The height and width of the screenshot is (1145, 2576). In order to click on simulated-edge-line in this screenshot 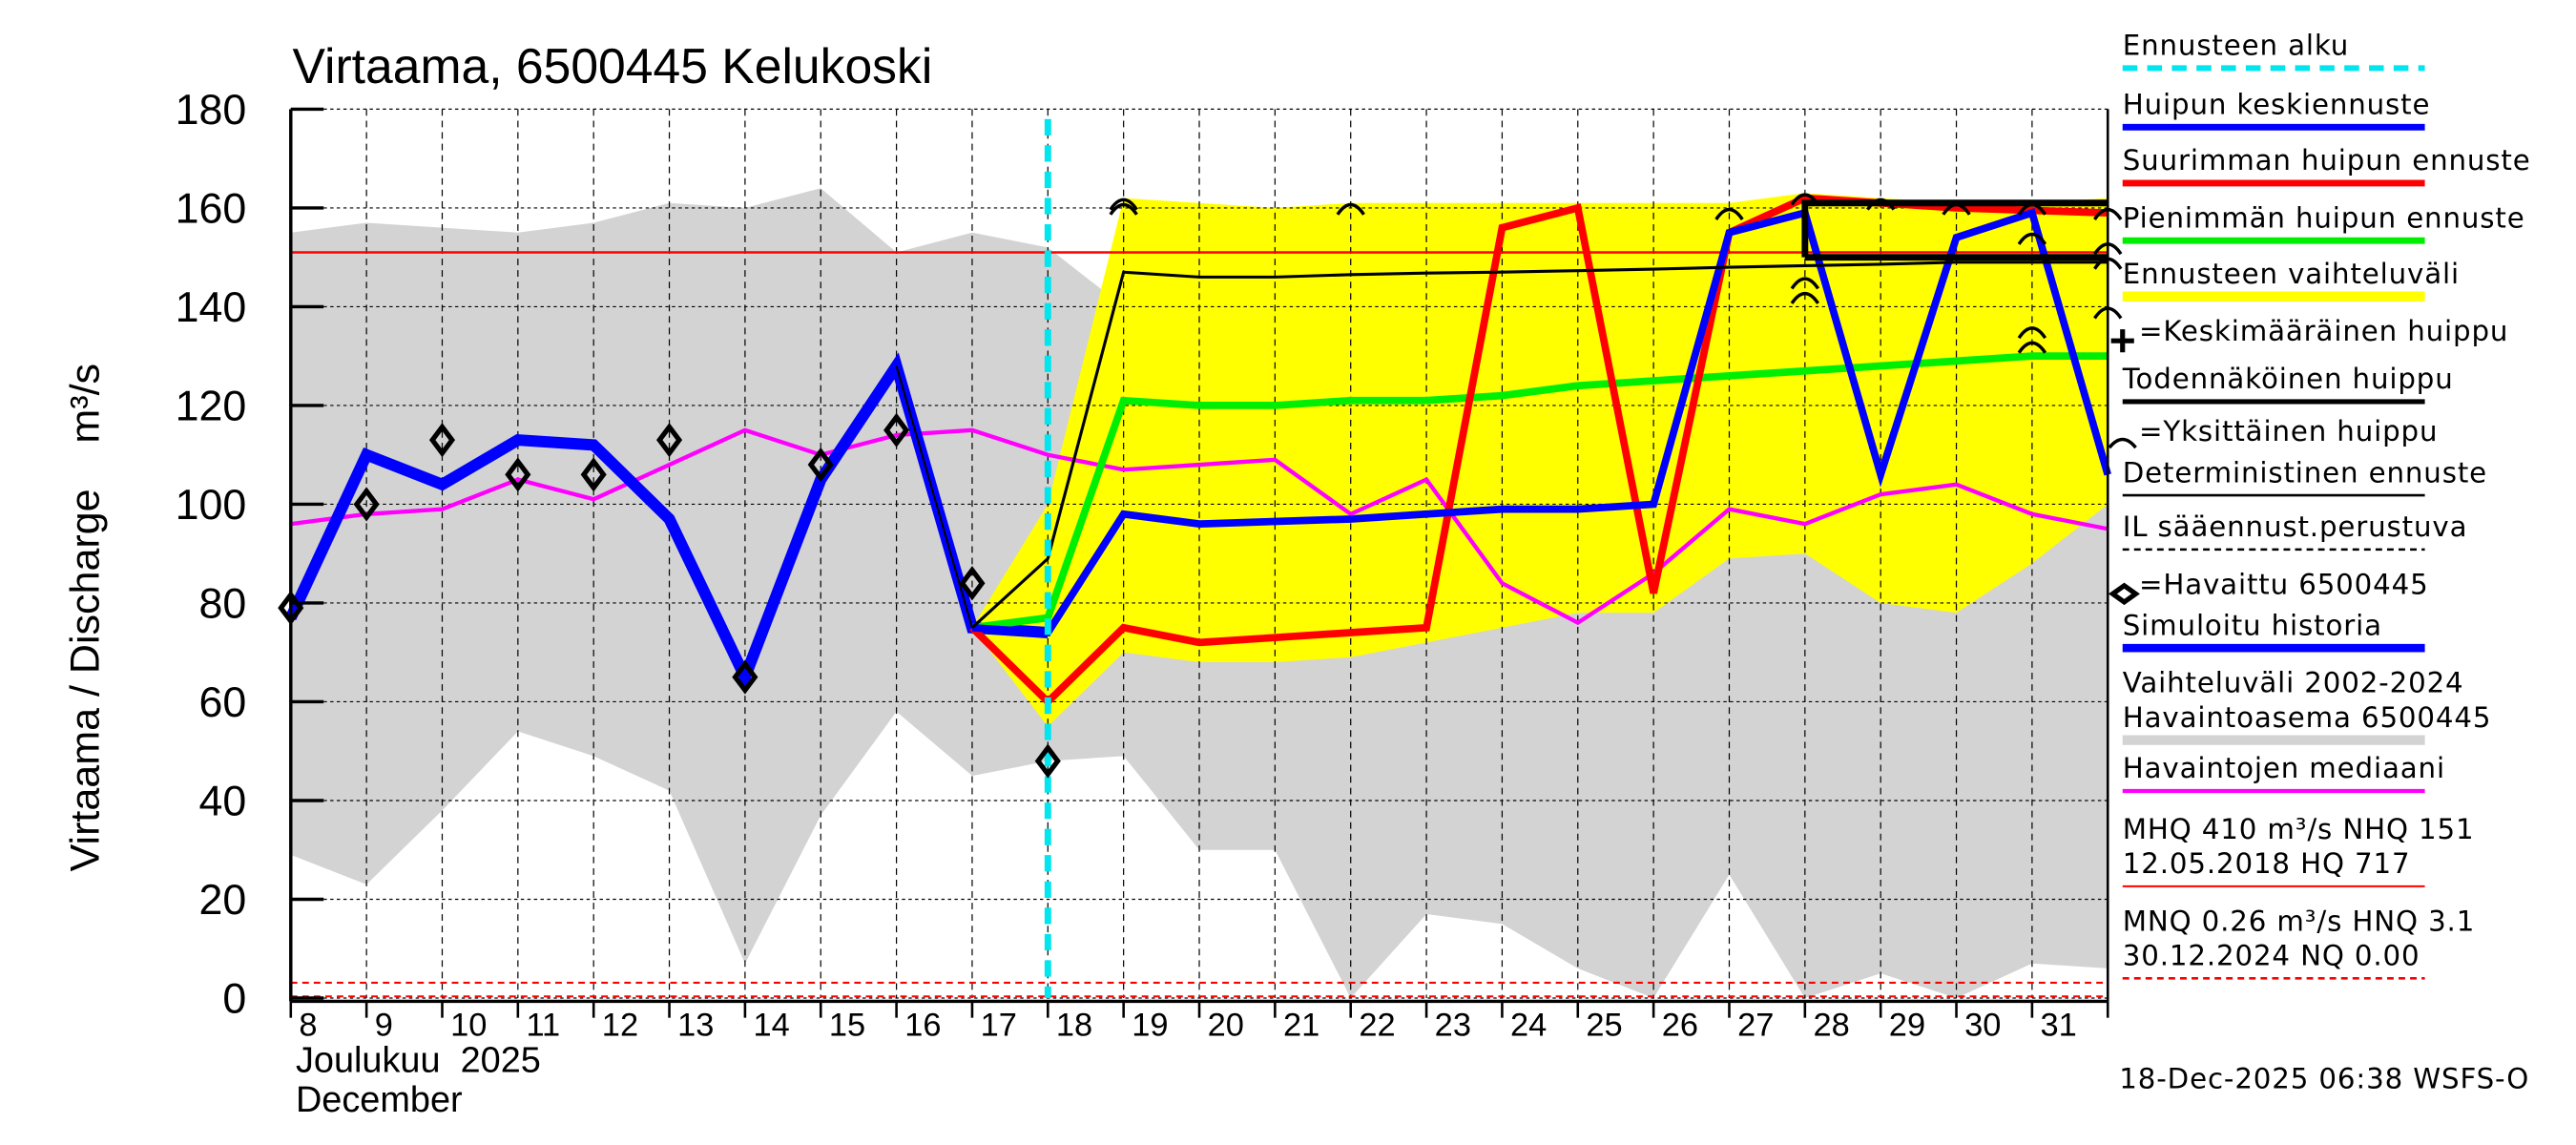, I will do `click(934, 497)`.